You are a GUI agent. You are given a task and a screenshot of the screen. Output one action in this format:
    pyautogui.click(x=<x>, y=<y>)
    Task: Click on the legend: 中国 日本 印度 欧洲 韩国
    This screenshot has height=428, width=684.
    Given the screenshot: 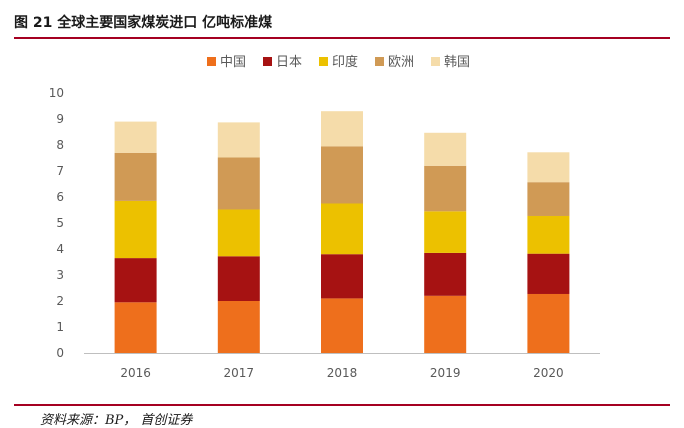 What is the action you would take?
    pyautogui.click(x=338, y=62)
    